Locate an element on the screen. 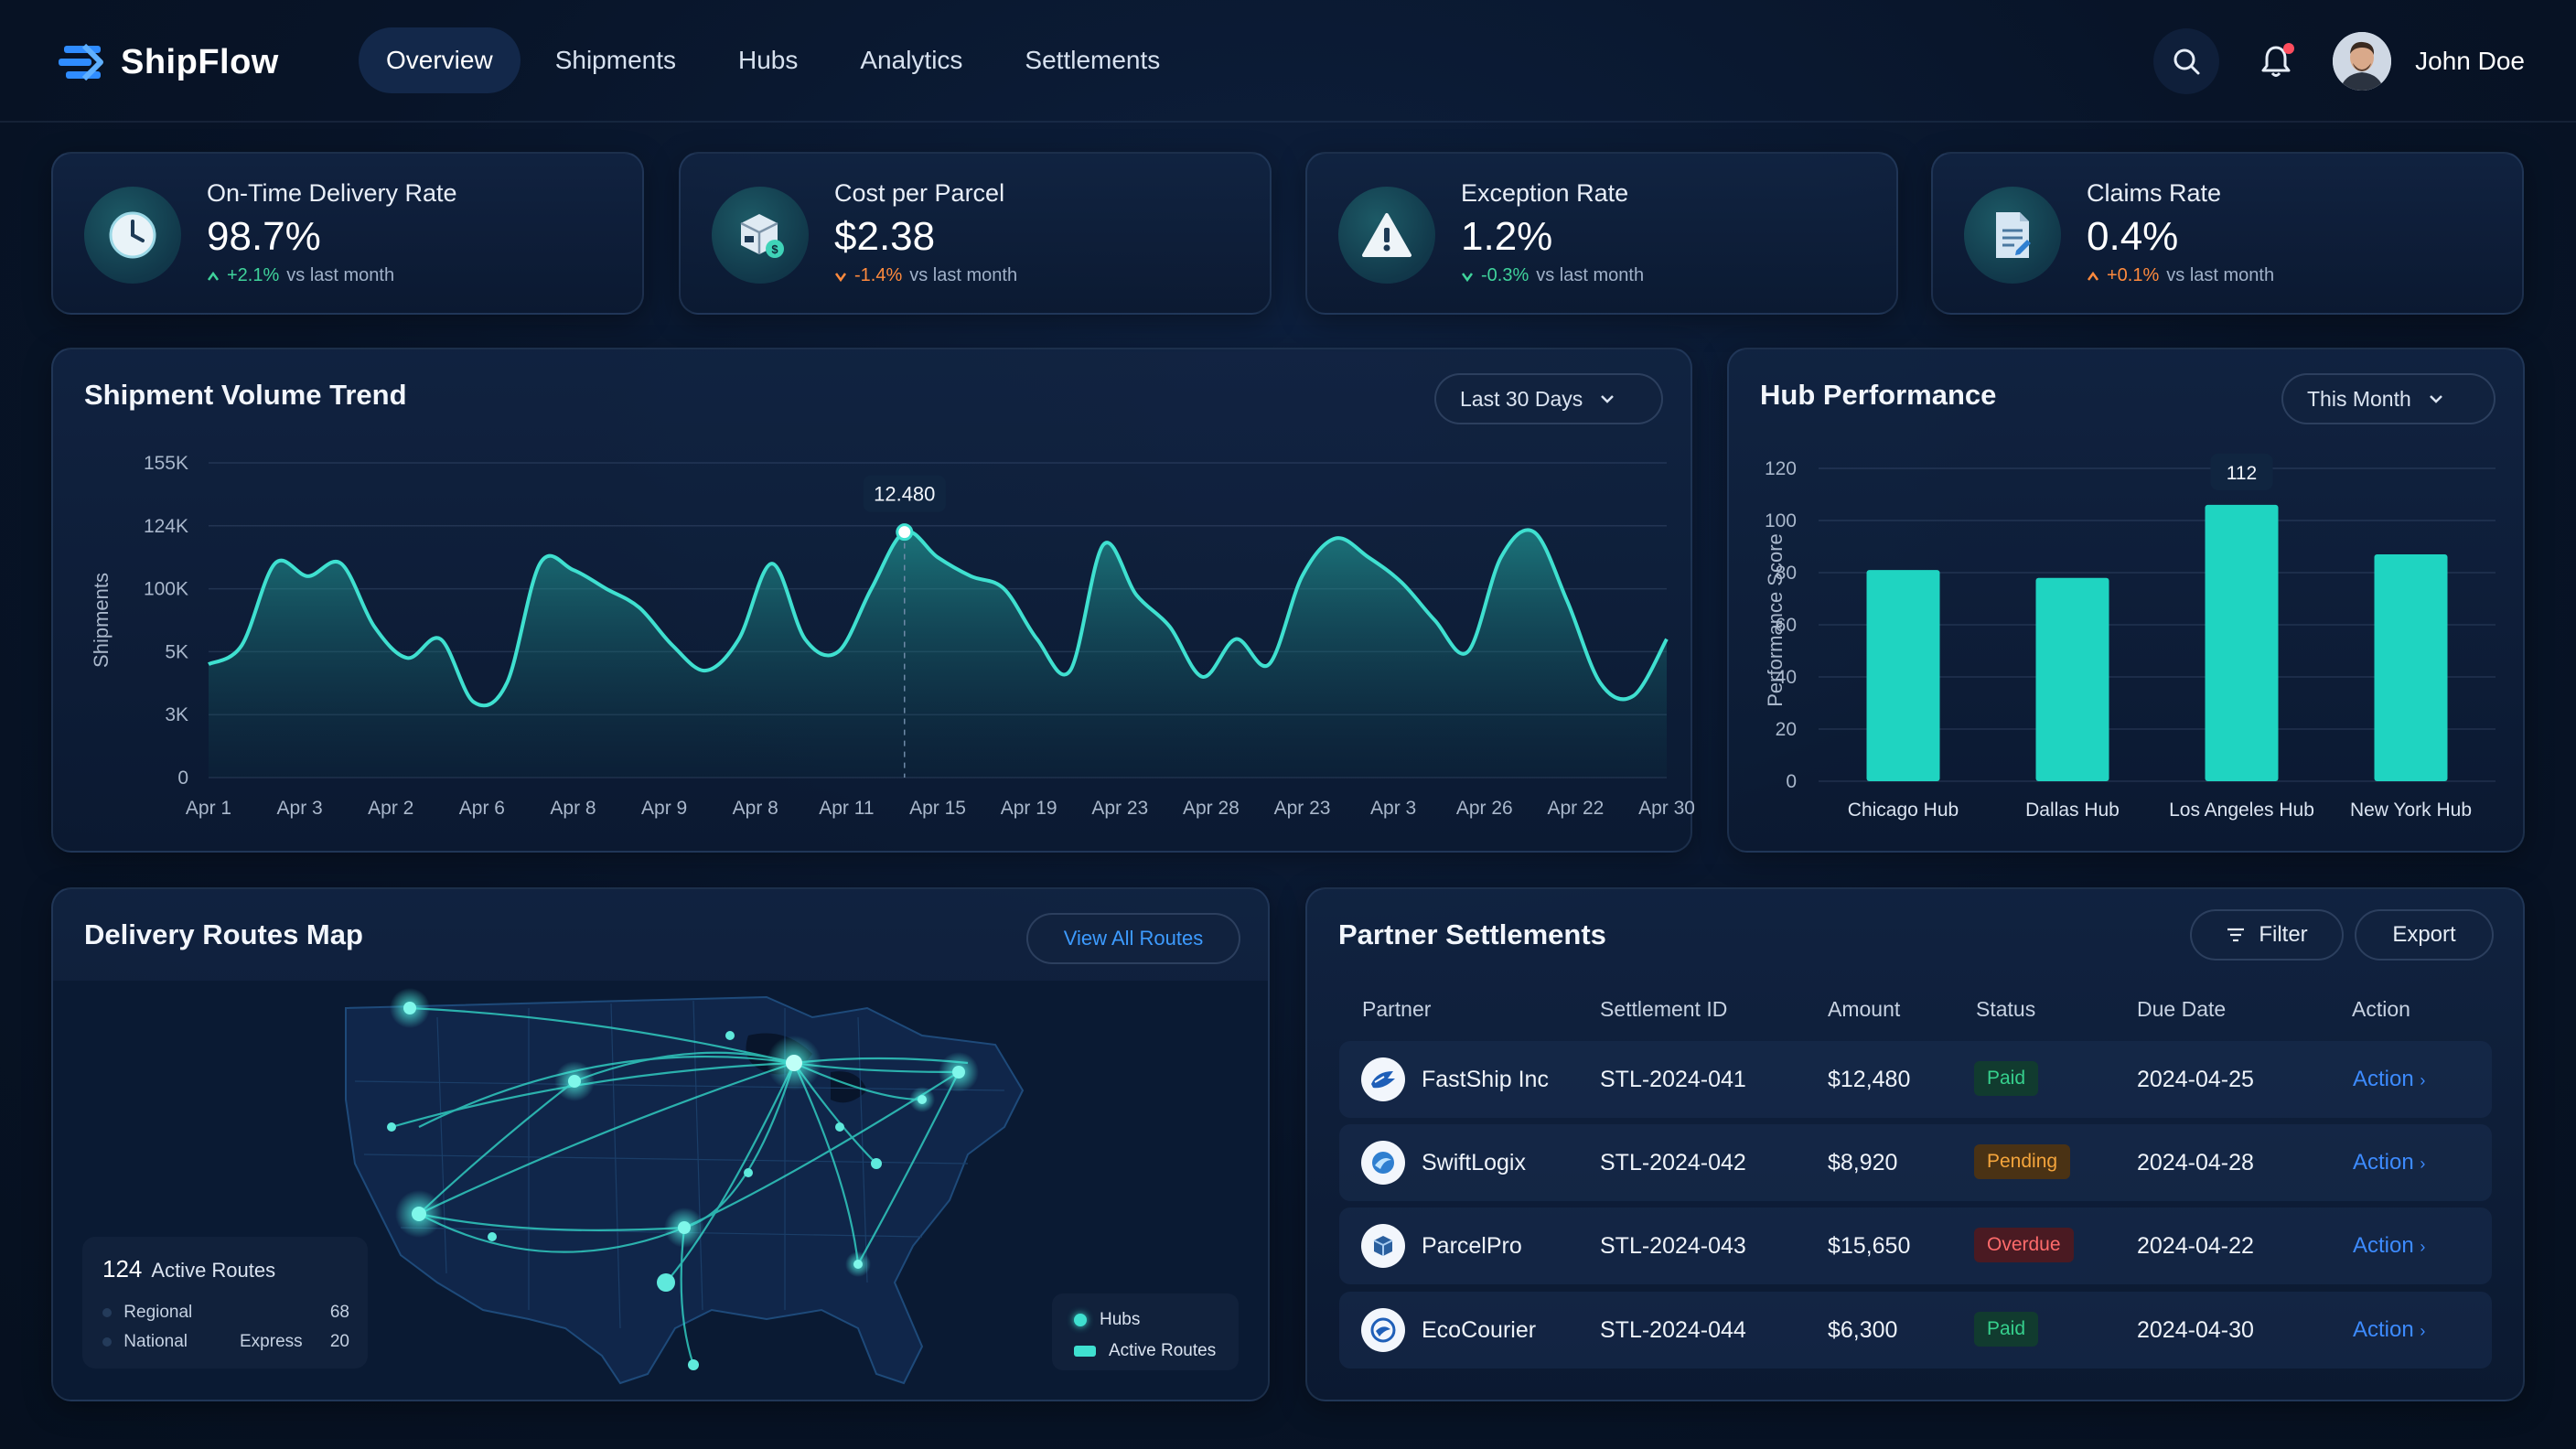  nav-settlements: Settlements is located at coordinates (1093, 60).